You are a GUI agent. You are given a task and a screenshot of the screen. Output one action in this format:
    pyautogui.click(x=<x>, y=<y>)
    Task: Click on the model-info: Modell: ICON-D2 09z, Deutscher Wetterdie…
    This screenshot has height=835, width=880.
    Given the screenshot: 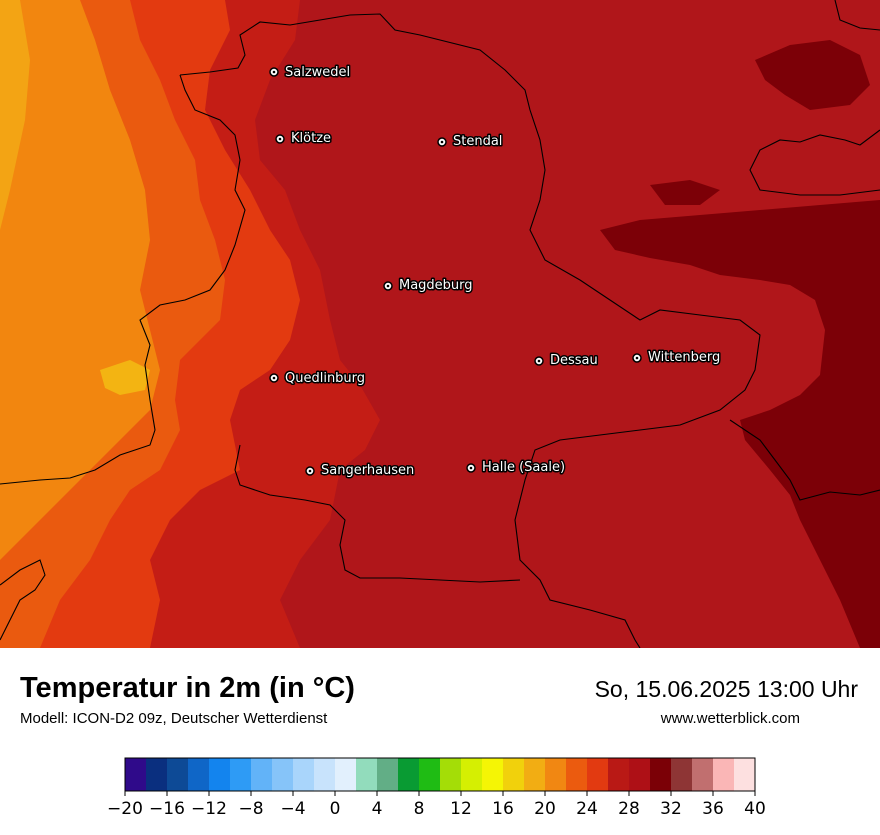 What is the action you would take?
    pyautogui.click(x=174, y=718)
    